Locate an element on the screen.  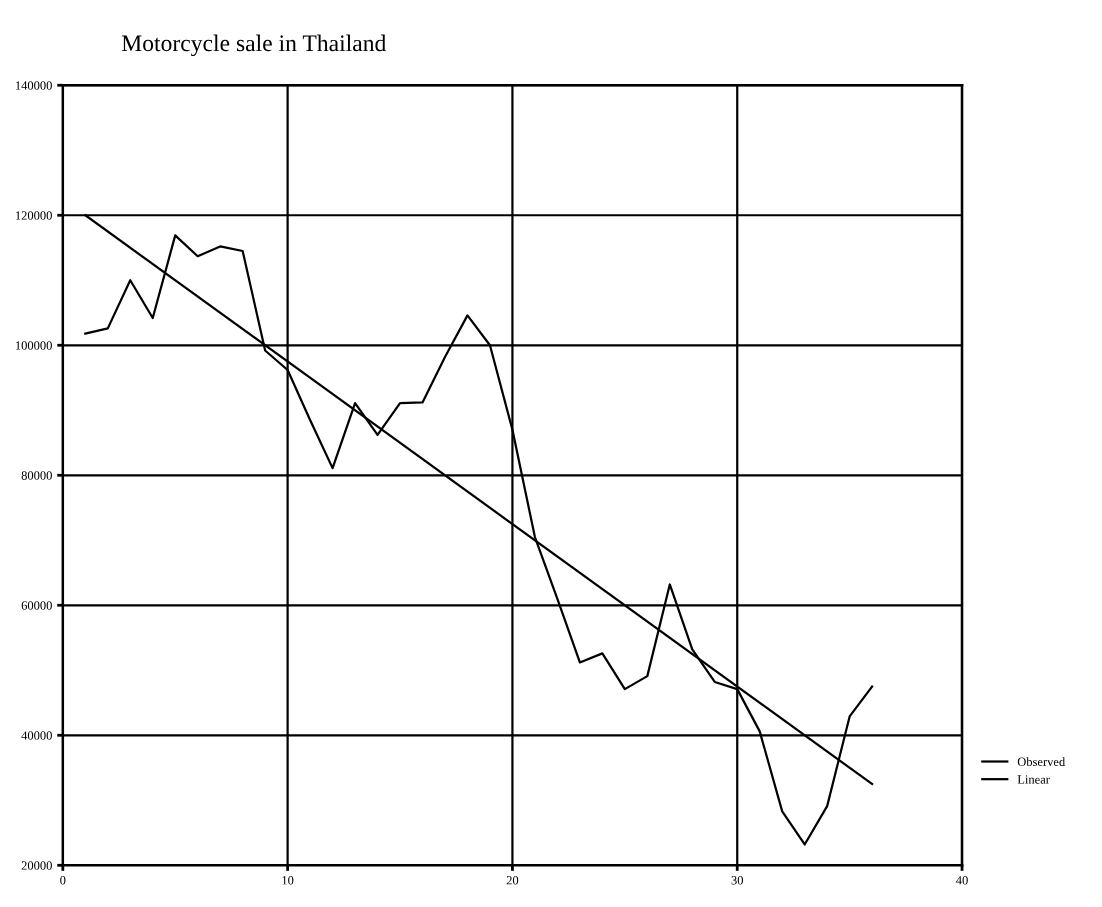
legend-label: Observed is located at coordinates (1041, 762).